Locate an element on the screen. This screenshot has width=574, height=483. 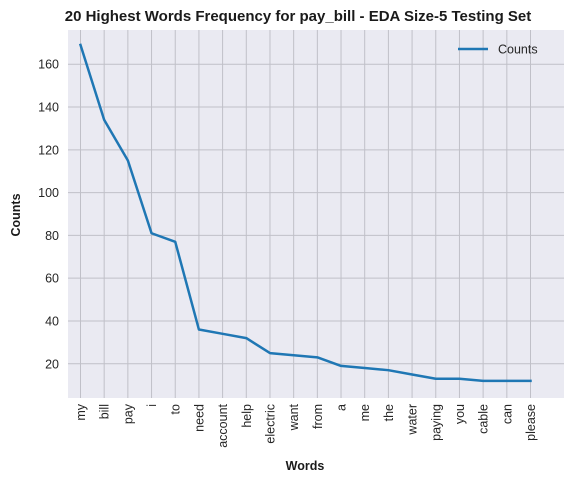
x-tick-label: i is located at coordinates (152, 405).